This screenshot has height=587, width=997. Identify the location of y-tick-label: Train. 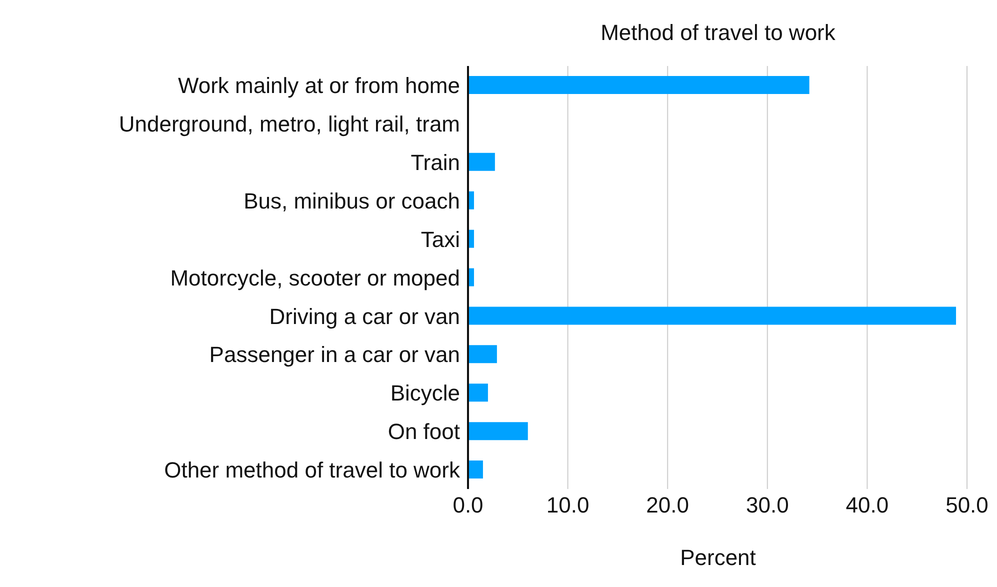
(435, 162).